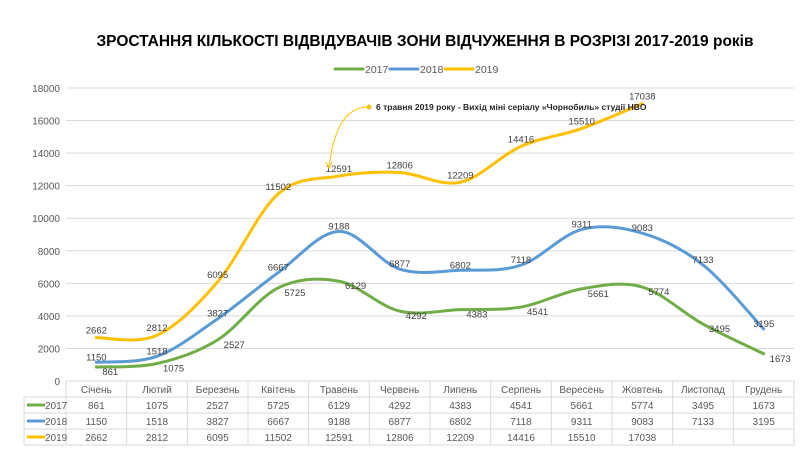 The width and height of the screenshot is (800, 457). I want to click on table-cell: 3195, so click(764, 422).